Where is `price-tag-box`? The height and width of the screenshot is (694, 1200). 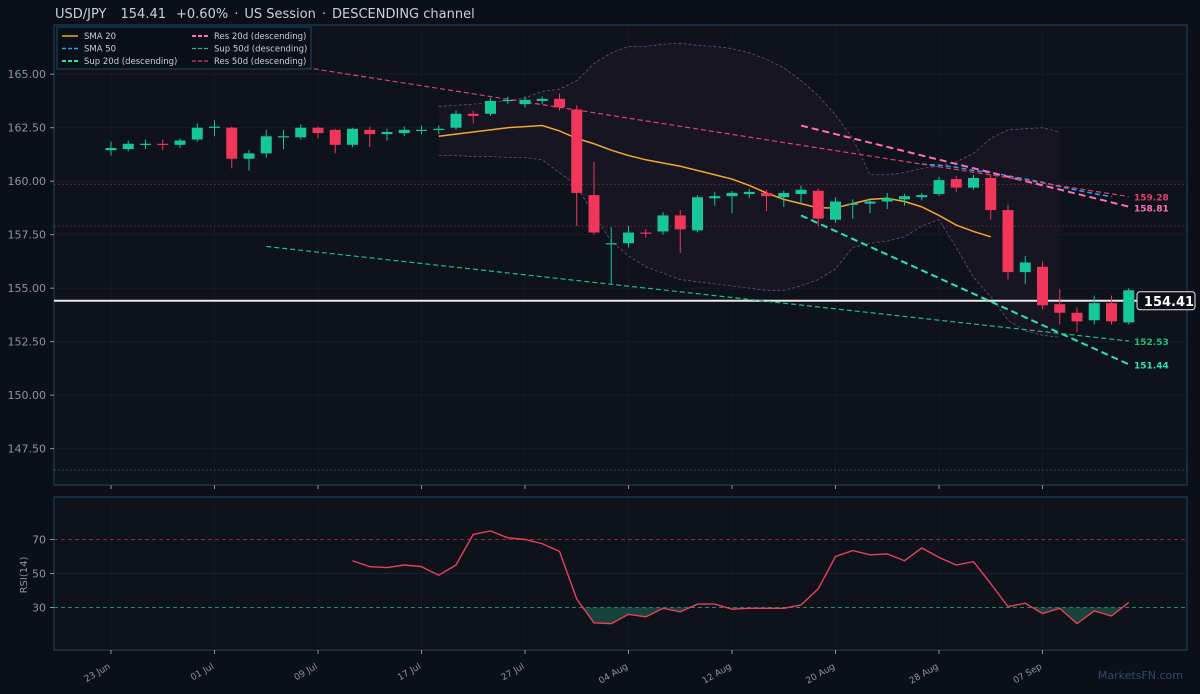
price-tag-box is located at coordinates (1166, 301).